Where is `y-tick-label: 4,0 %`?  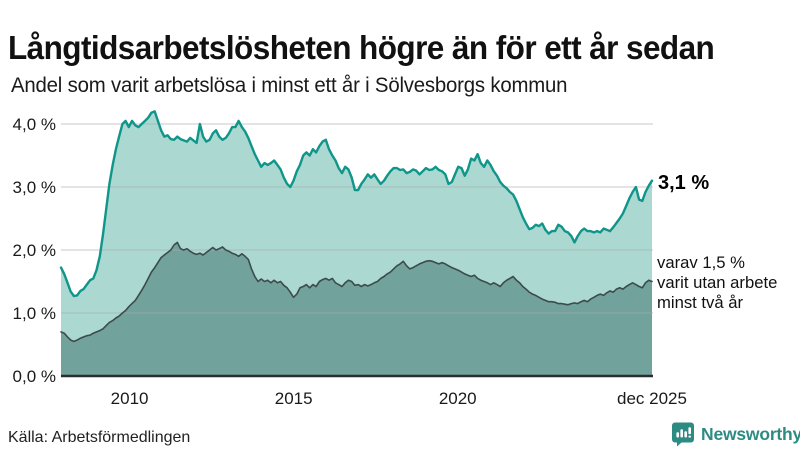 y-tick-label: 4,0 % is located at coordinates (34, 124).